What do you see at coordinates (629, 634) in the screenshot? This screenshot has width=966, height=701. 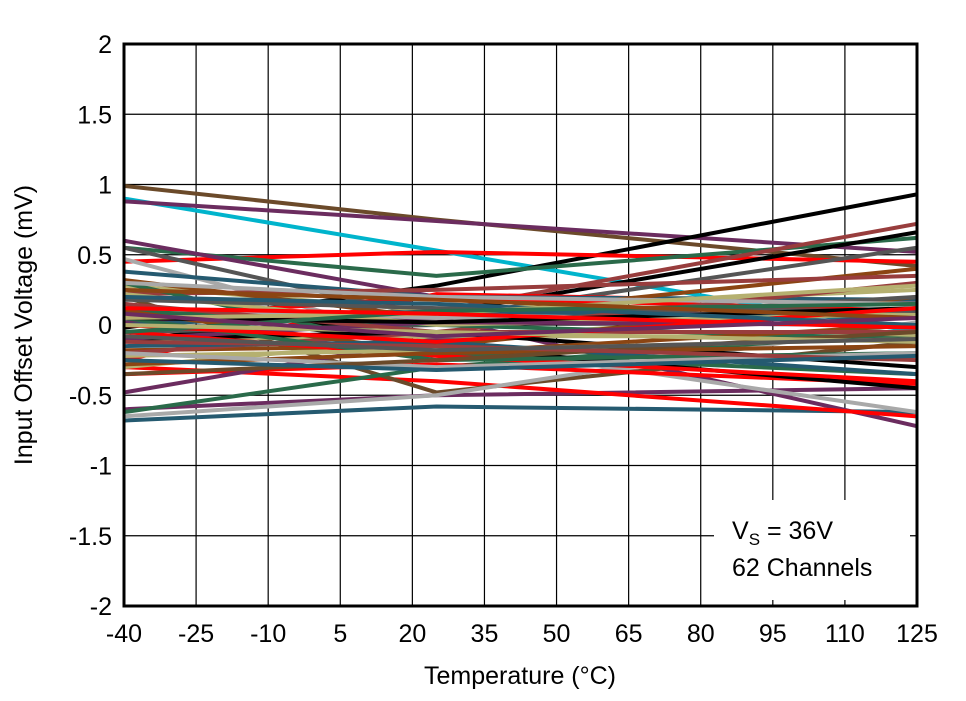 I see `x-tick-label: 65` at bounding box center [629, 634].